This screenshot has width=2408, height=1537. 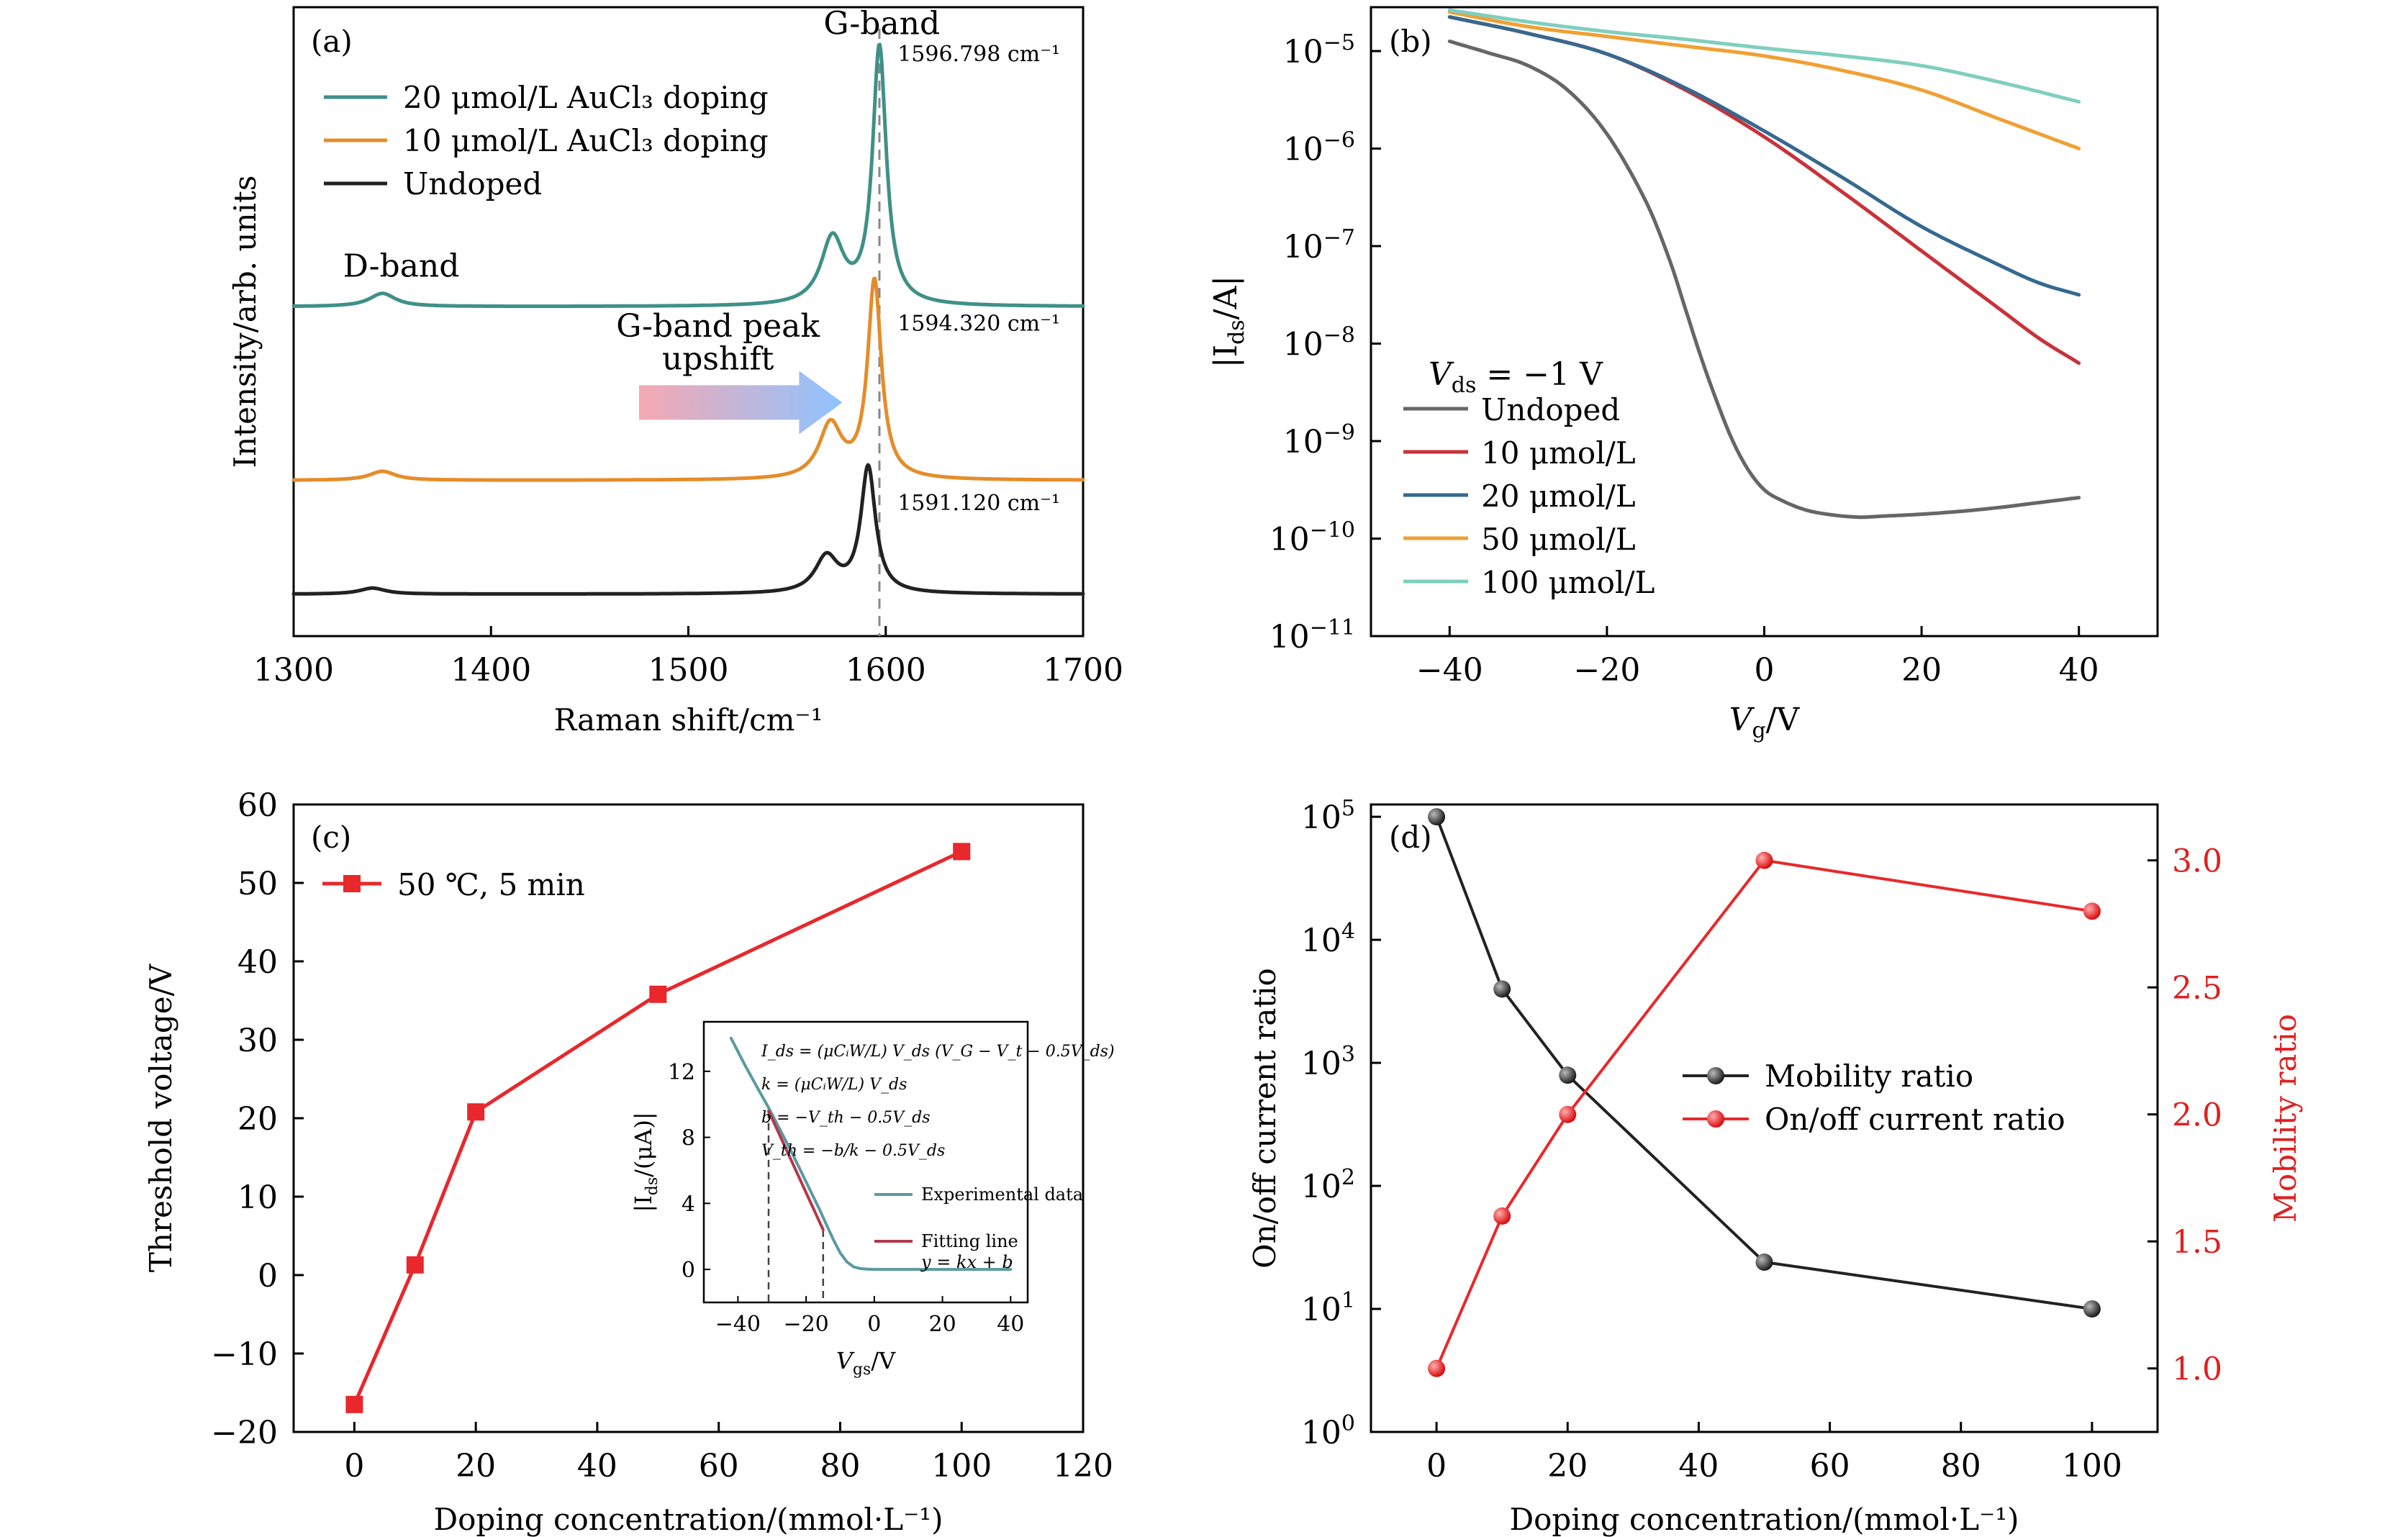 What do you see at coordinates (160, 1118) in the screenshot?
I see `y-axis-label: Threshold voltage/V` at bounding box center [160, 1118].